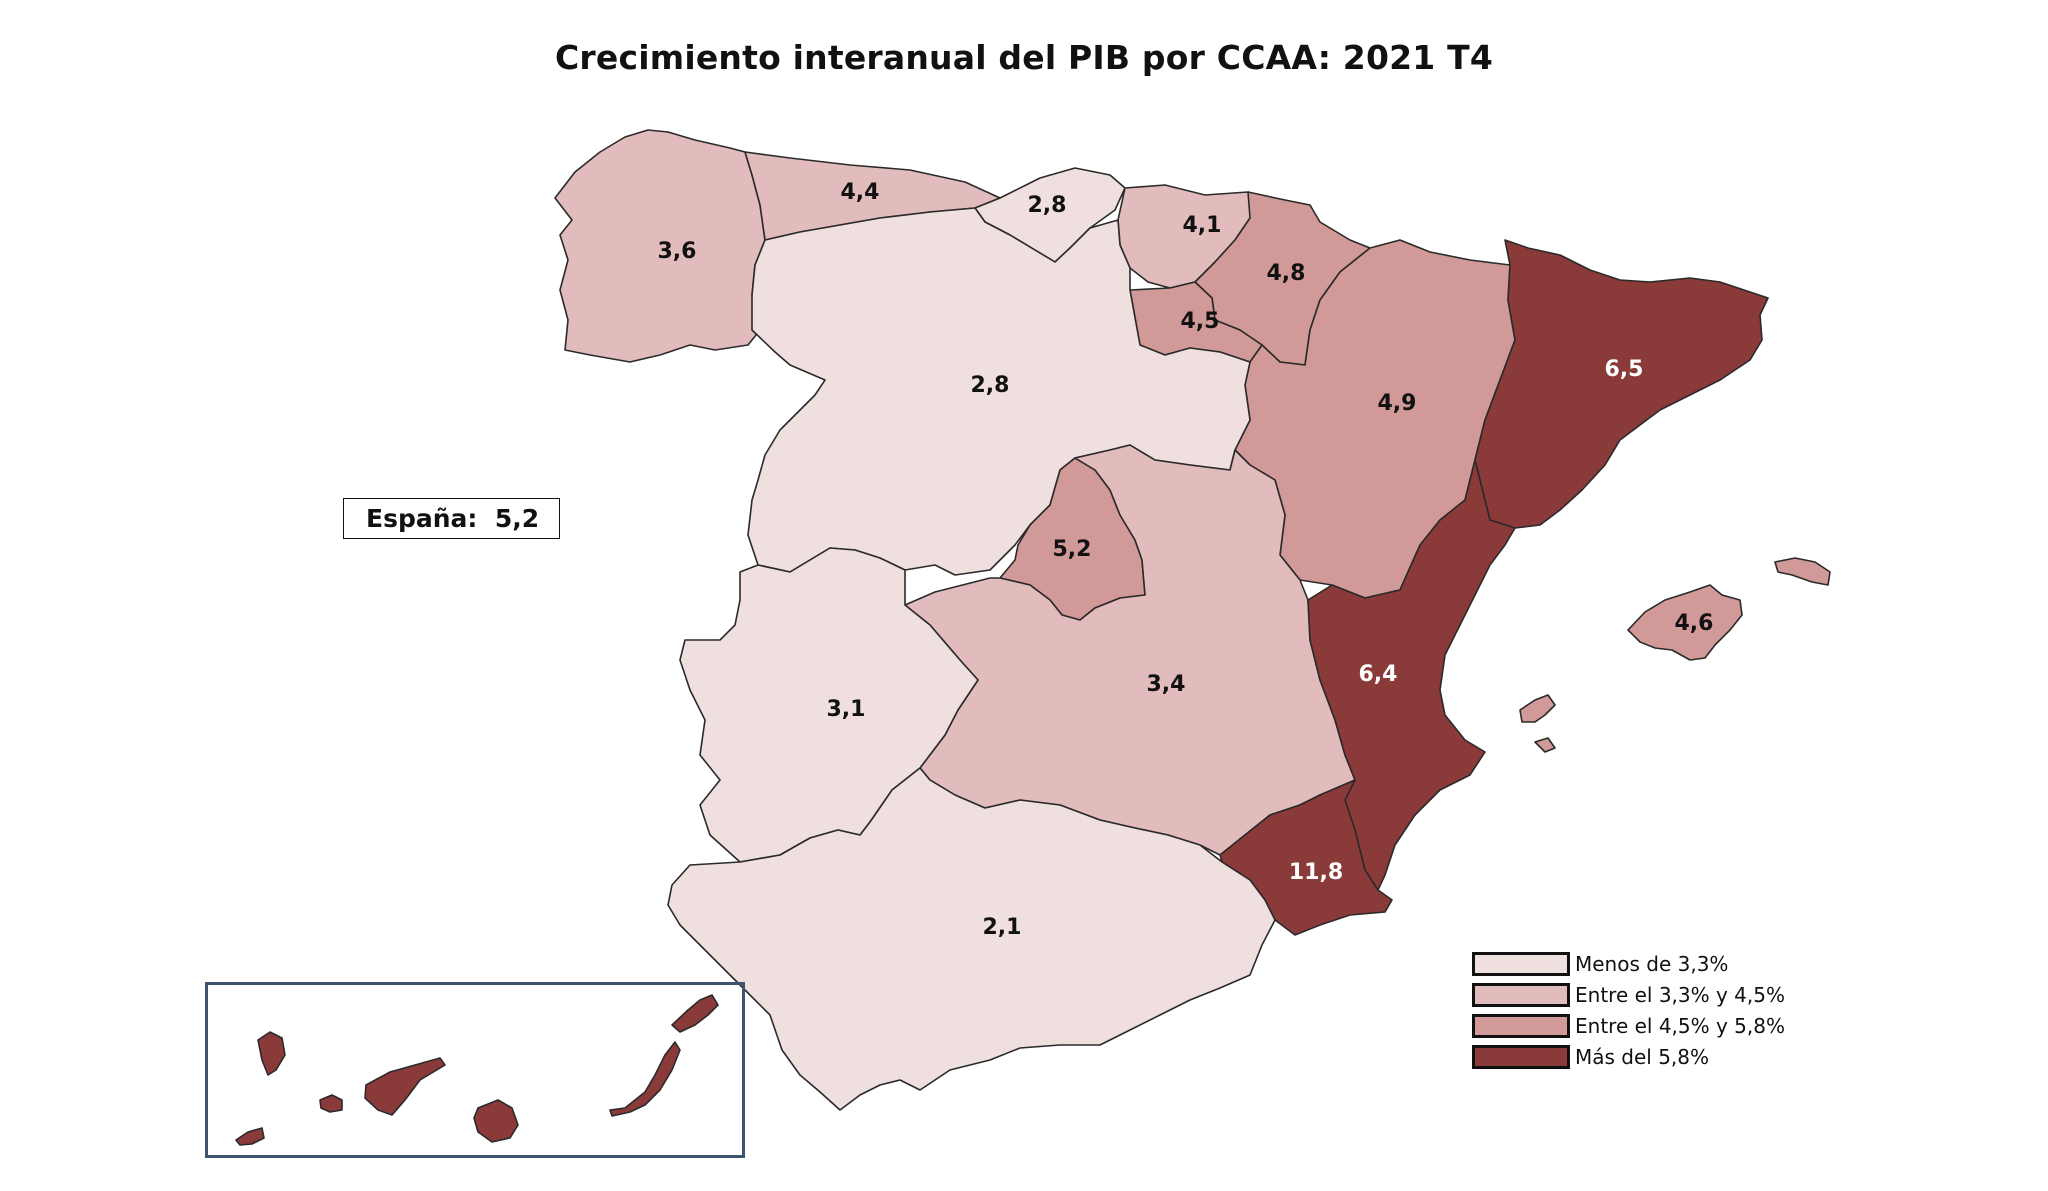 This screenshot has width=2048, height=1191. What do you see at coordinates (1624, 369) in the screenshot?
I see `label-cataluna: 6,5` at bounding box center [1624, 369].